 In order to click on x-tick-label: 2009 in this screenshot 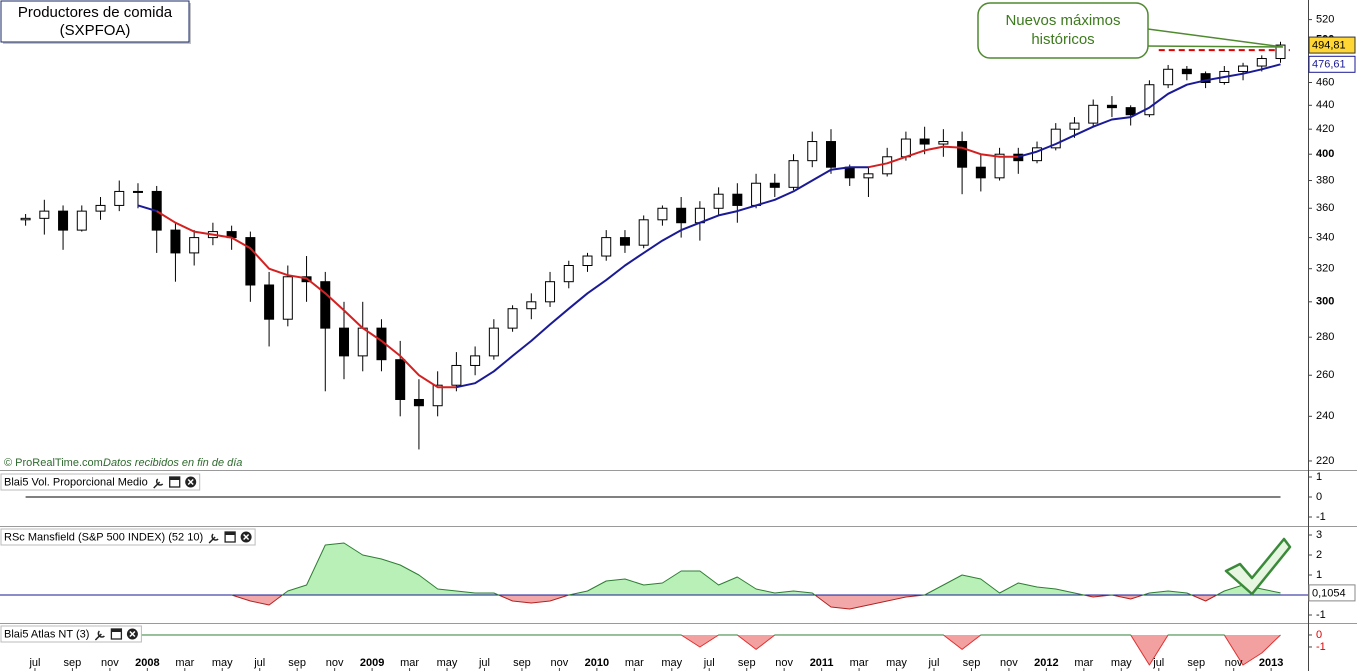, I will do `click(372, 663)`.